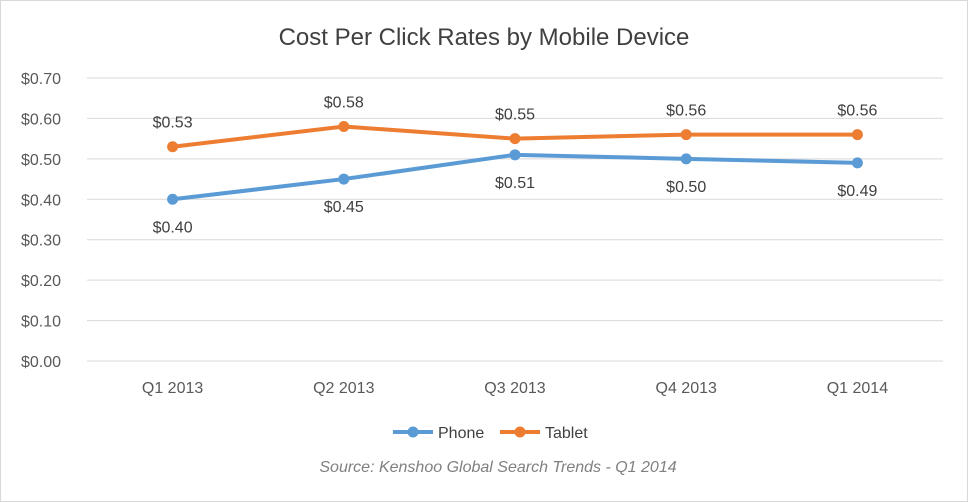 The height and width of the screenshot is (502, 968). I want to click on x-tick-label: Q1 2014, so click(857, 388).